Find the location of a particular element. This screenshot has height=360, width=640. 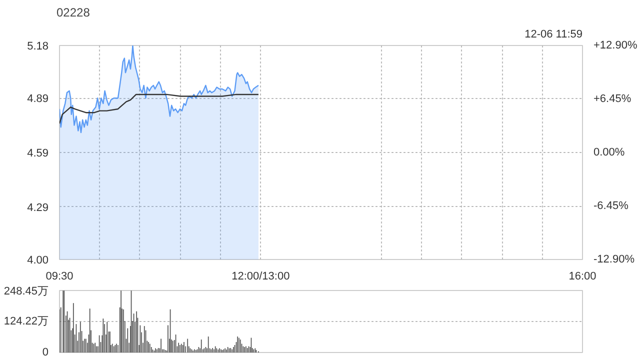

x-tick-label: 16:00 is located at coordinates (582, 276).